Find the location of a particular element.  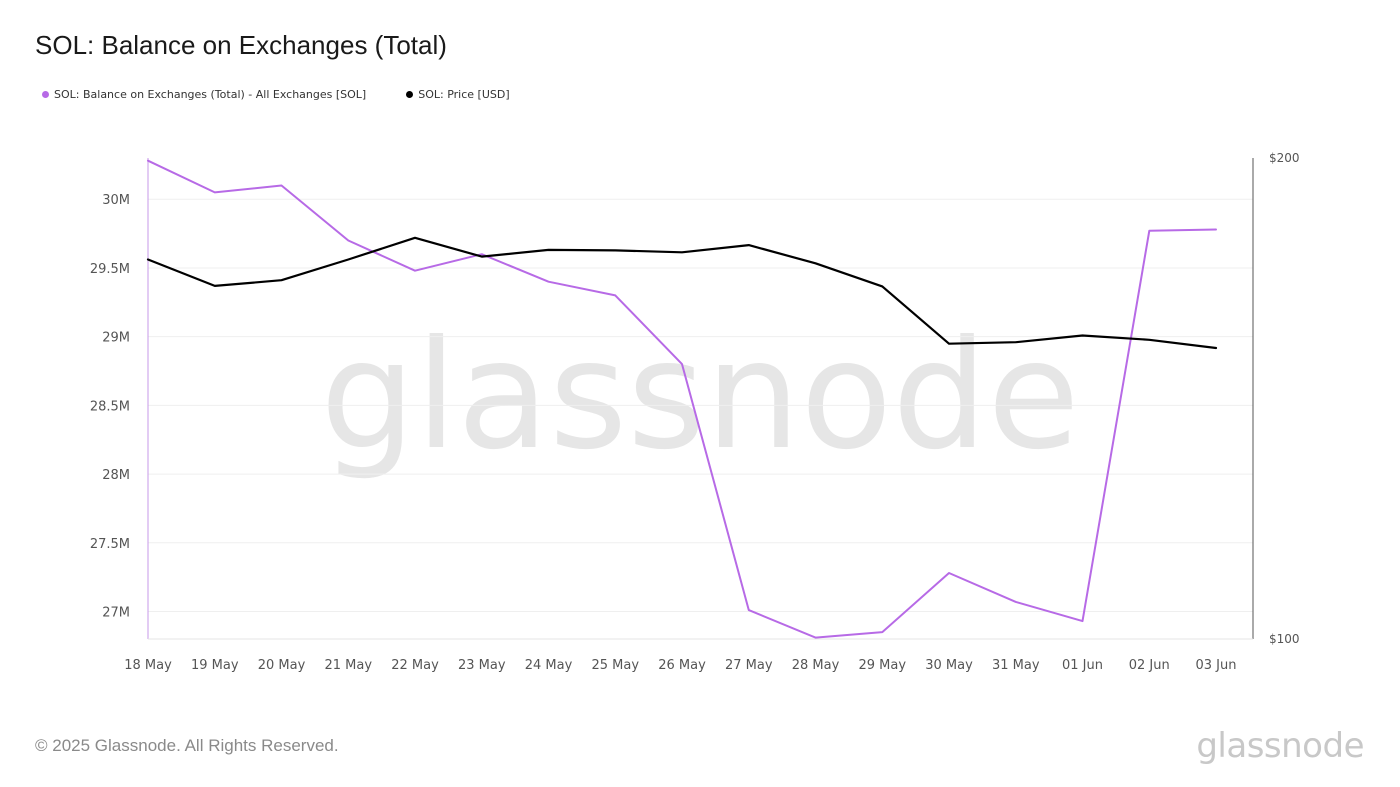

glassnode-logo: glassnode is located at coordinates (1280, 746).